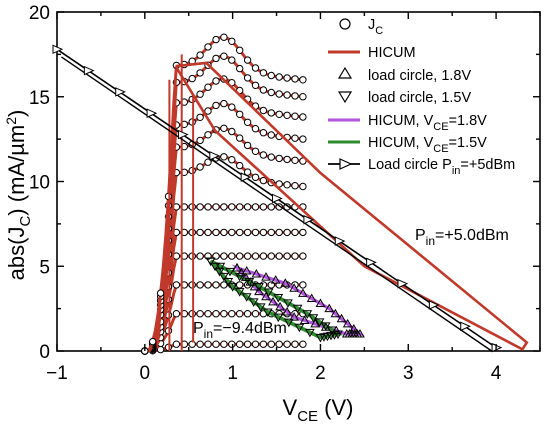 The height and width of the screenshot is (428, 550). Describe the element at coordinates (57, 373) in the screenshot. I see `x-tick-label: −1` at that location.